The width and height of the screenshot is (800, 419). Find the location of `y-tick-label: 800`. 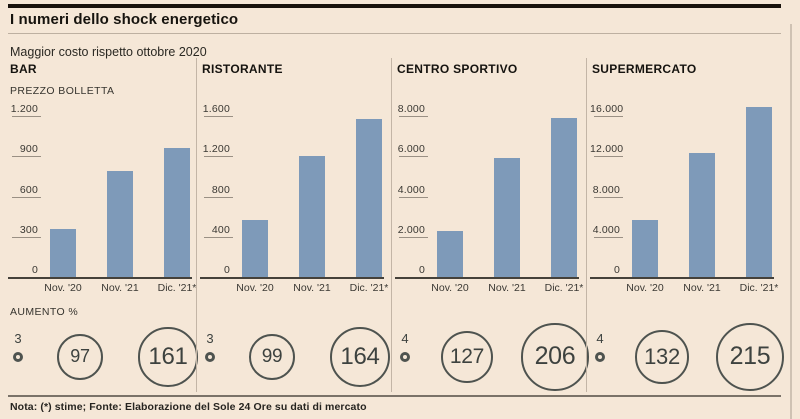

y-tick-label: 800 is located at coordinates (220, 189).